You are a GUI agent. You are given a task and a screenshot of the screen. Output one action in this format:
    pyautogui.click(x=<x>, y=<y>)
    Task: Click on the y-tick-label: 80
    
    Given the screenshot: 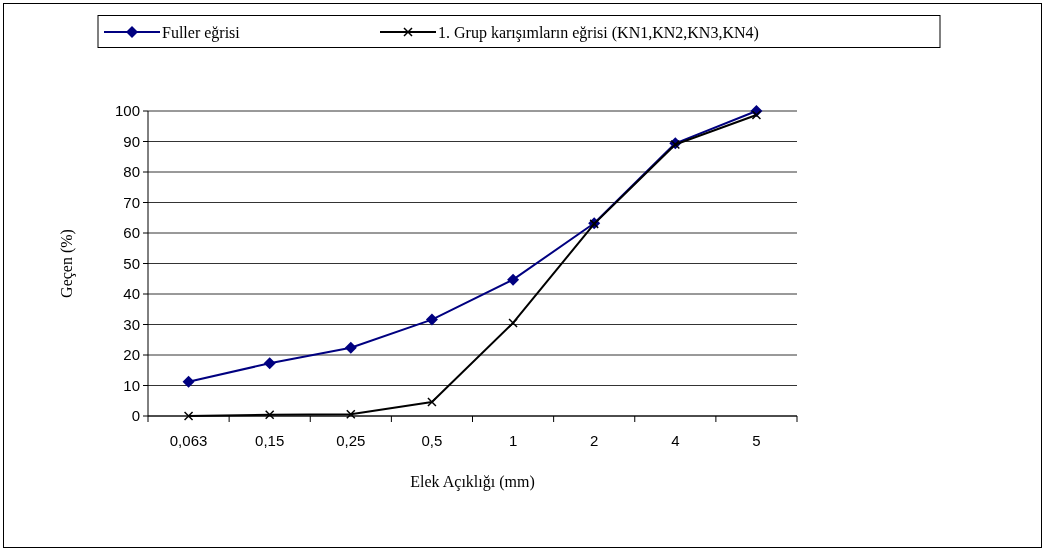 What is the action you would take?
    pyautogui.click(x=131, y=172)
    